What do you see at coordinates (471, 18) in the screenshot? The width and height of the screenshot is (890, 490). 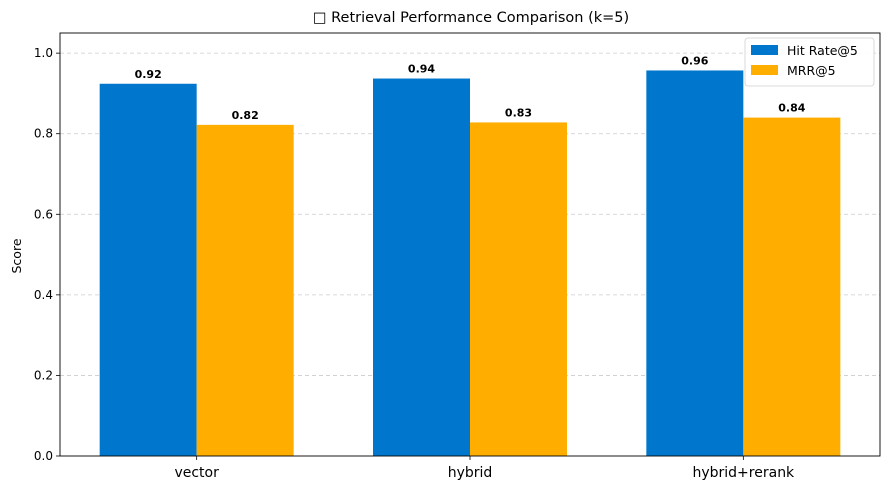 I see `chart-title: □ Retrieval Performance Comparison (k=5)` at bounding box center [471, 18].